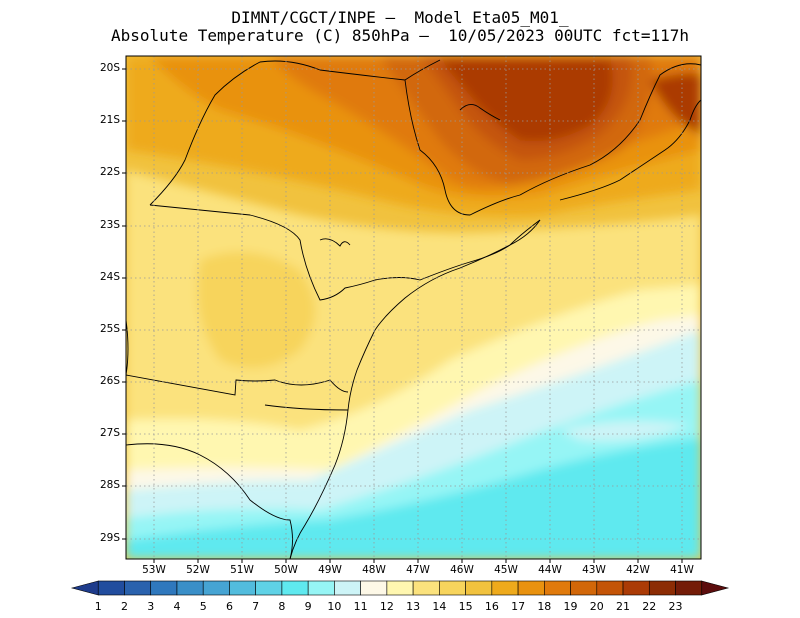 This screenshot has width=800, height=618. I want to click on lat-label: 27S, so click(109, 433).